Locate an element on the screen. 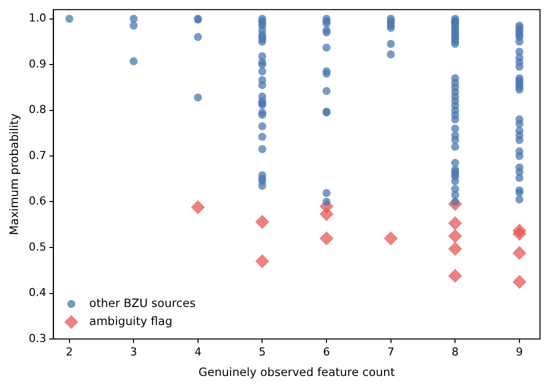 This screenshot has width=550, height=386. legend-label: ambiguity flag is located at coordinates (130, 321).